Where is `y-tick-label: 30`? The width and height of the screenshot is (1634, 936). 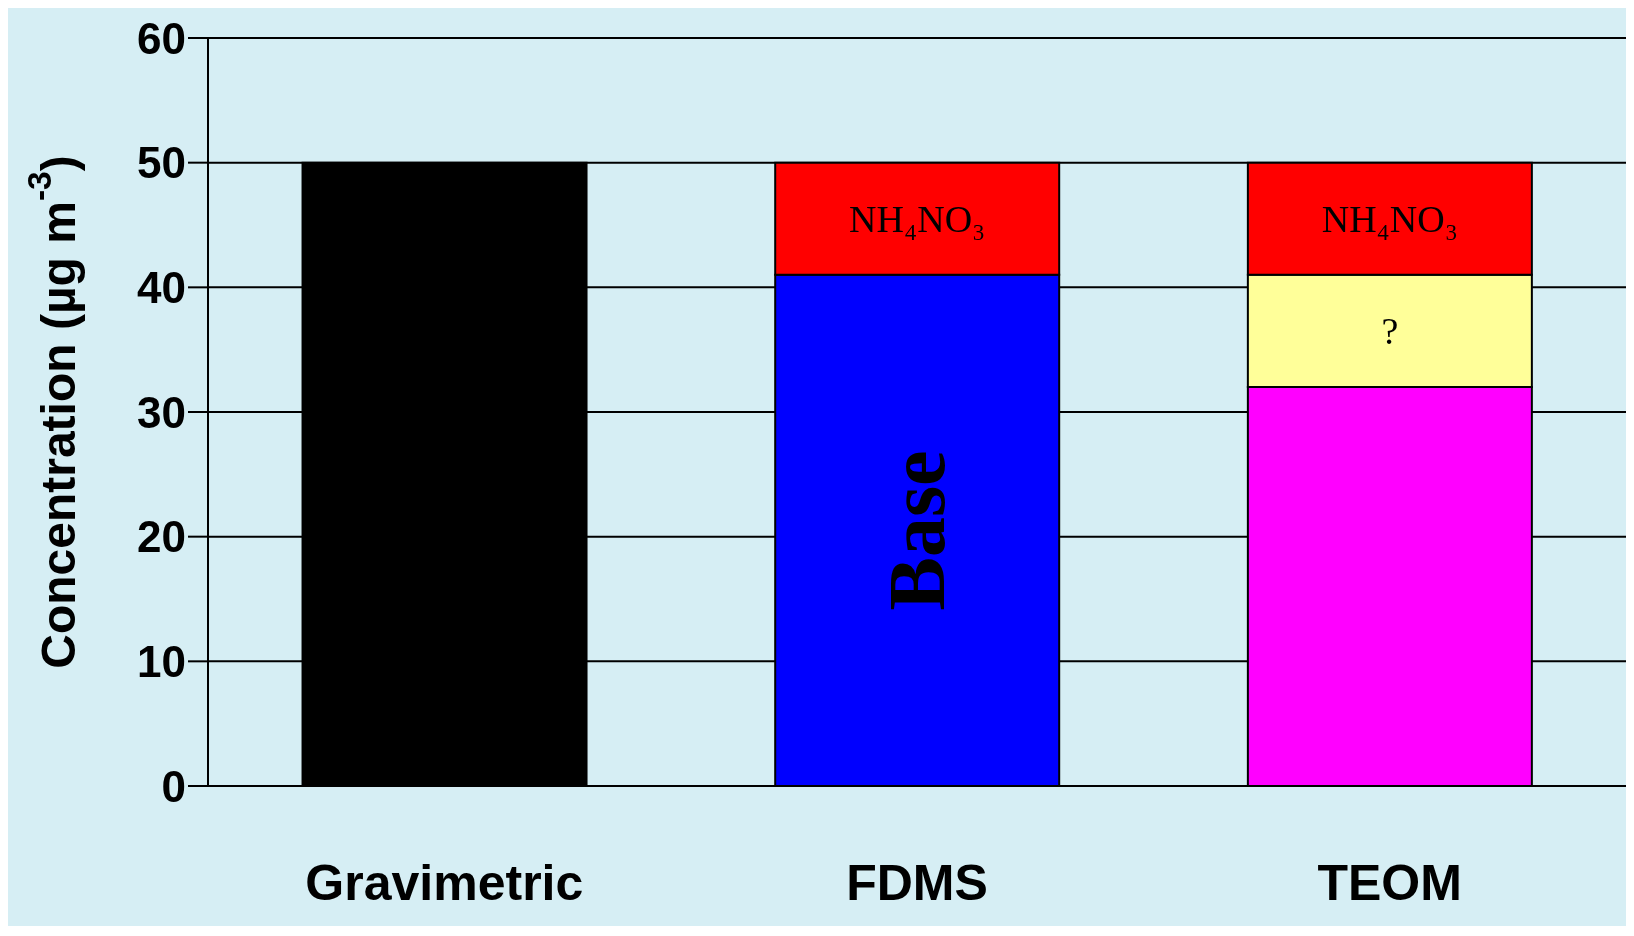
y-tick-label: 30 is located at coordinates (161, 412).